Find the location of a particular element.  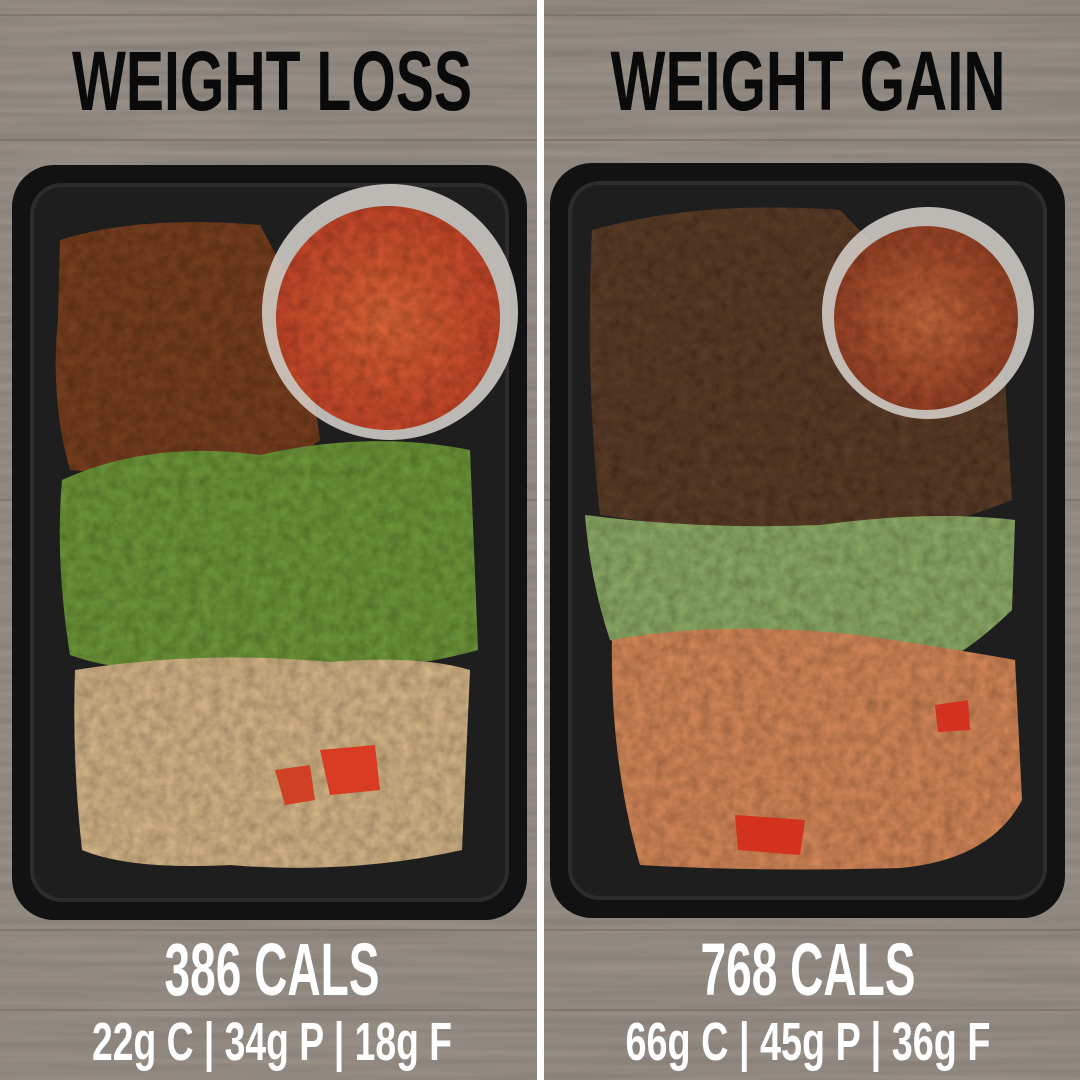

macros: 66g C | 45g P | 36g F is located at coordinates (808, 1042).